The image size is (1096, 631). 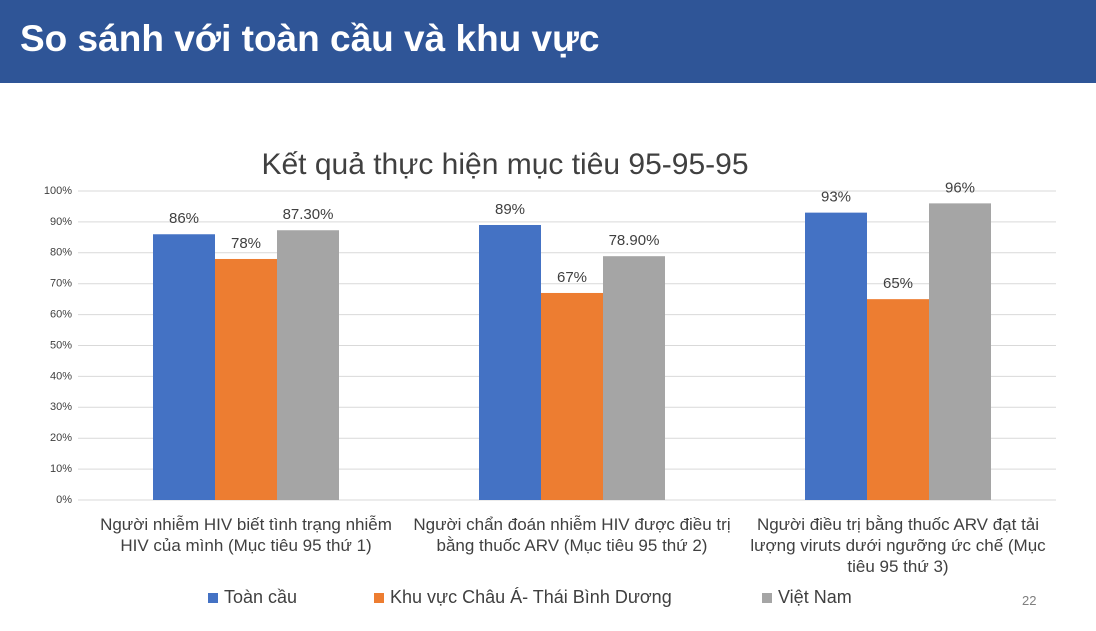 What do you see at coordinates (61, 438) in the screenshot?
I see `y-tick-label: 20%` at bounding box center [61, 438].